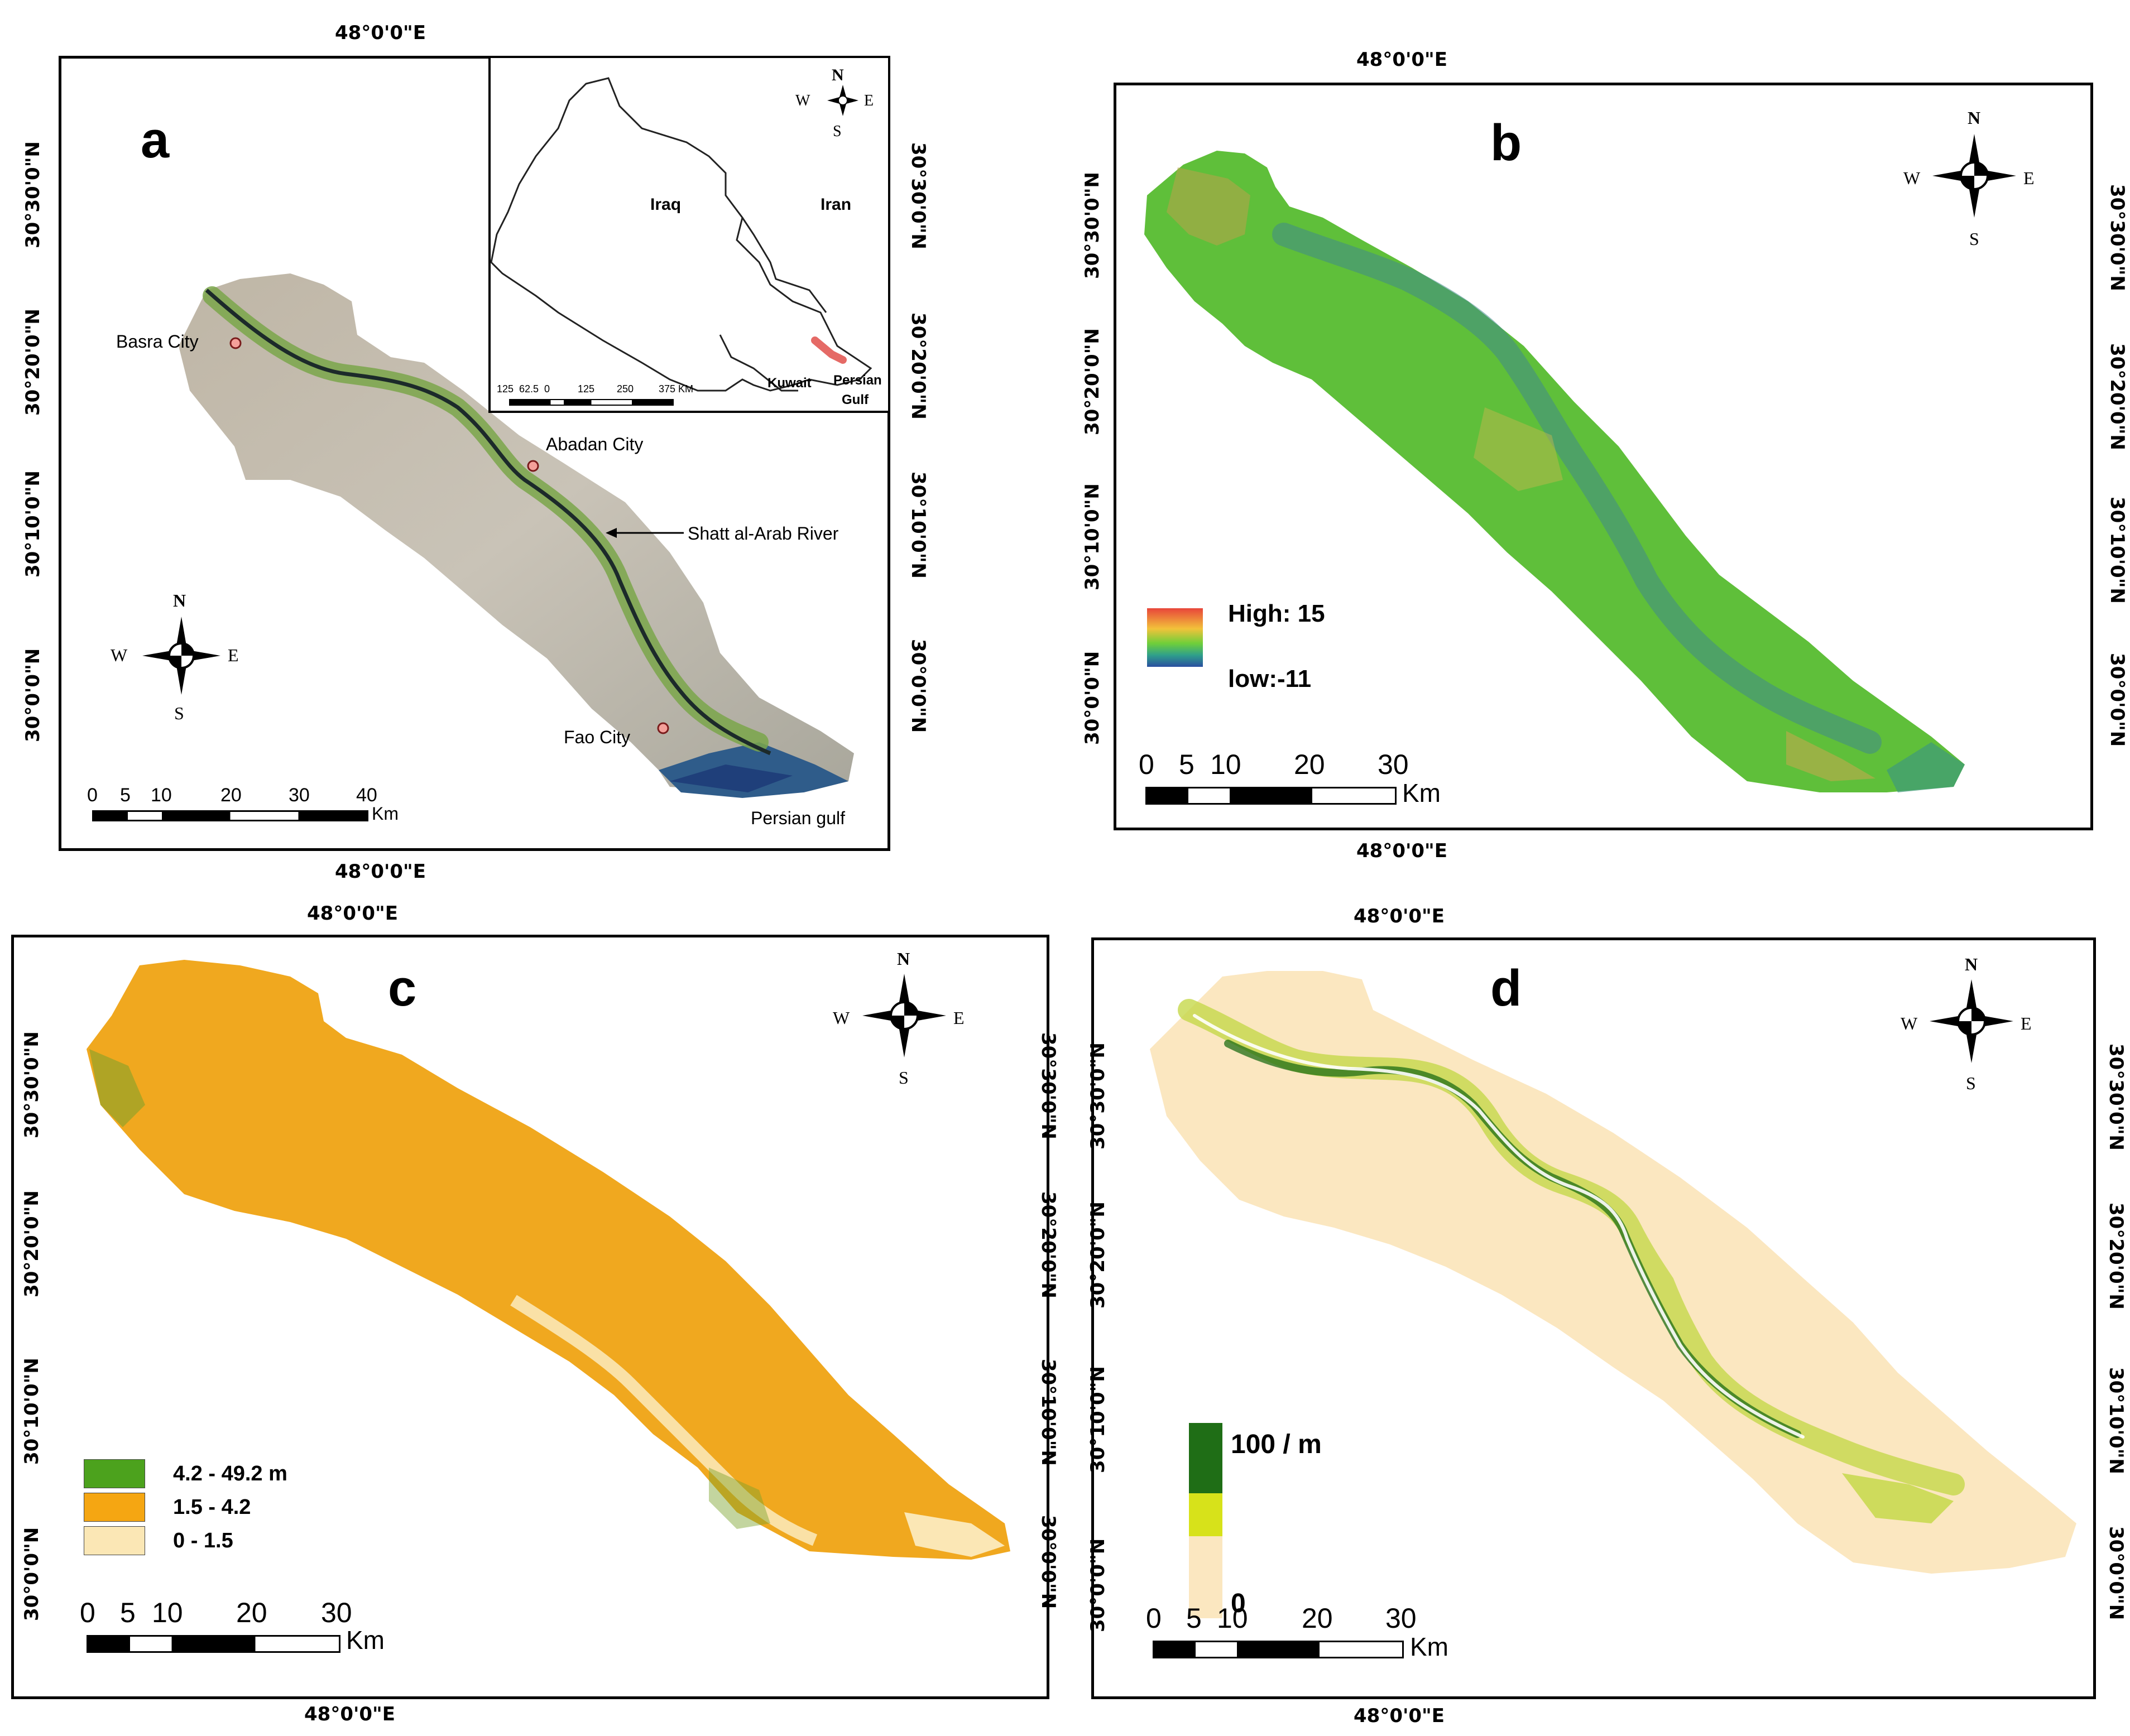 The image size is (2130, 1736). Describe the element at coordinates (402, 988) in the screenshot. I see `panel-label: c` at that location.